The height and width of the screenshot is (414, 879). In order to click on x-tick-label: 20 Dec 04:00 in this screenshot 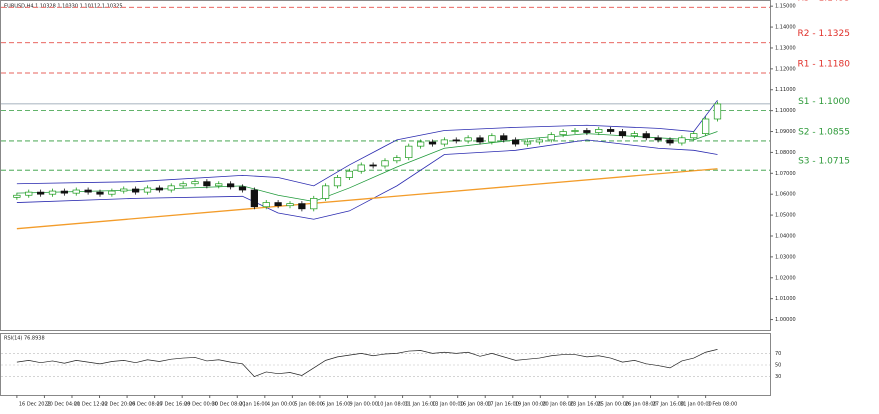, I will do `click(63, 405)`.